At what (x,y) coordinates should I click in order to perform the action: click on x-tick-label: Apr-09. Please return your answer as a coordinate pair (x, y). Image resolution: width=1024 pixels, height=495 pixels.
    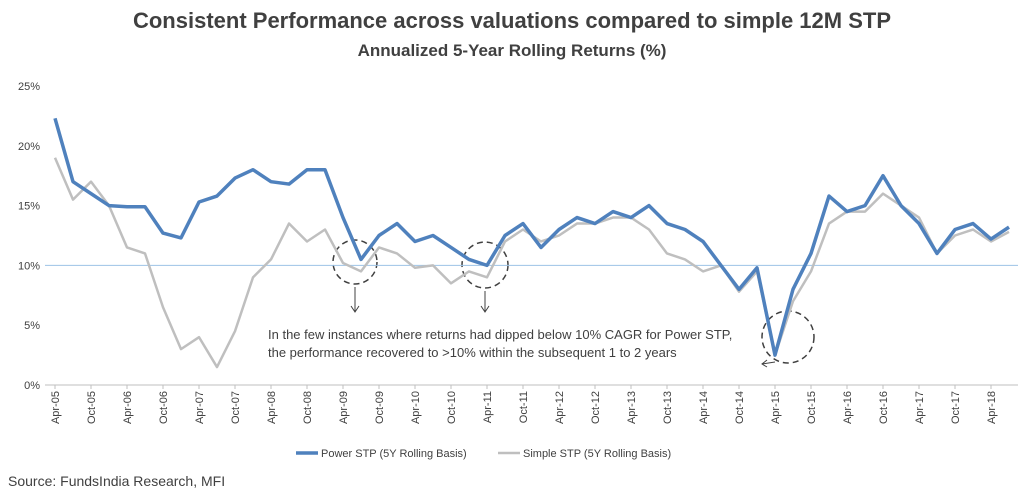
    Looking at the image, I should click on (344, 407).